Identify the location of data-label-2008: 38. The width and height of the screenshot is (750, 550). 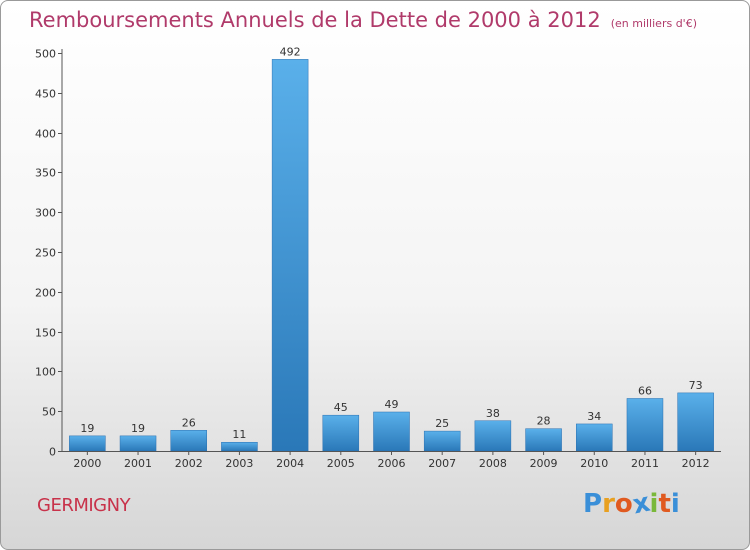
(493, 413).